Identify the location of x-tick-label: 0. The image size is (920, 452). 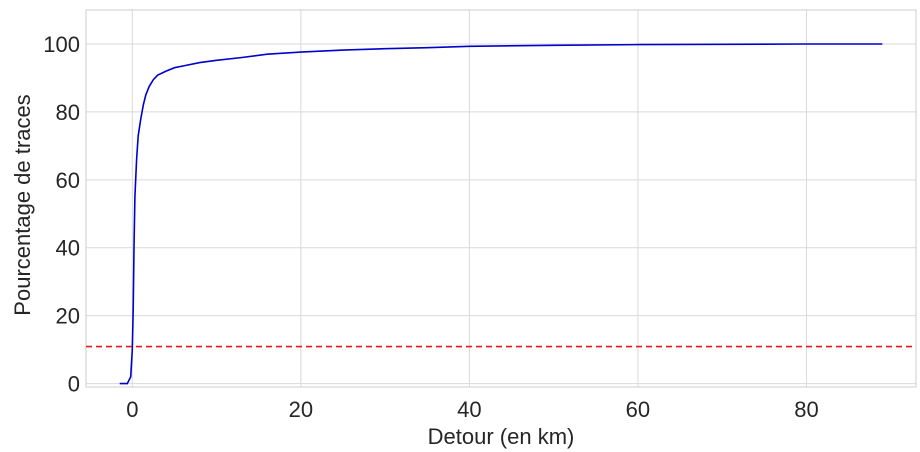
(132, 409).